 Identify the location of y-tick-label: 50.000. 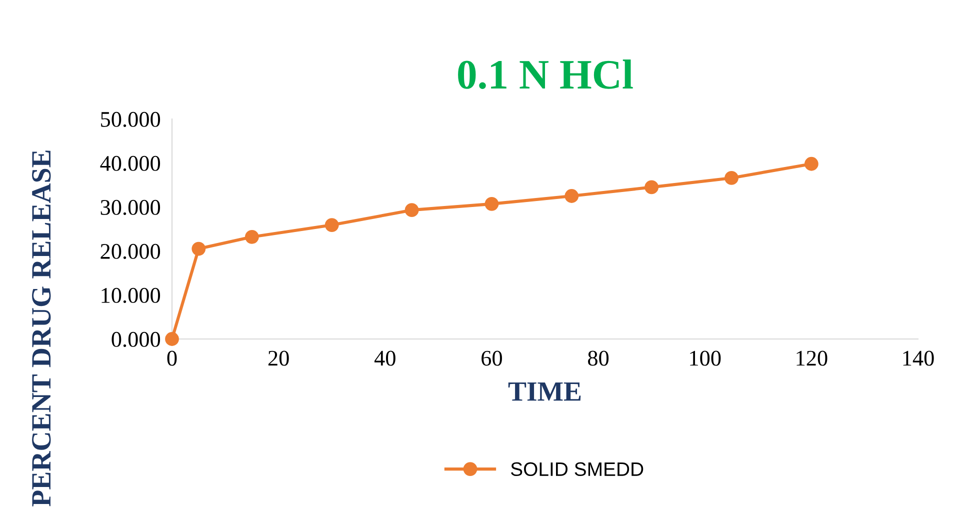
(130, 120).